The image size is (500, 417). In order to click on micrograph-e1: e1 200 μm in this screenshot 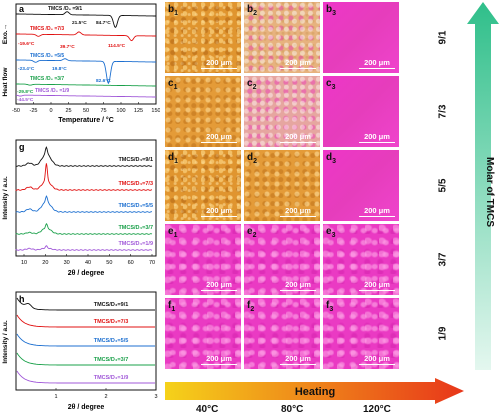, I will do `click(203, 259)`.